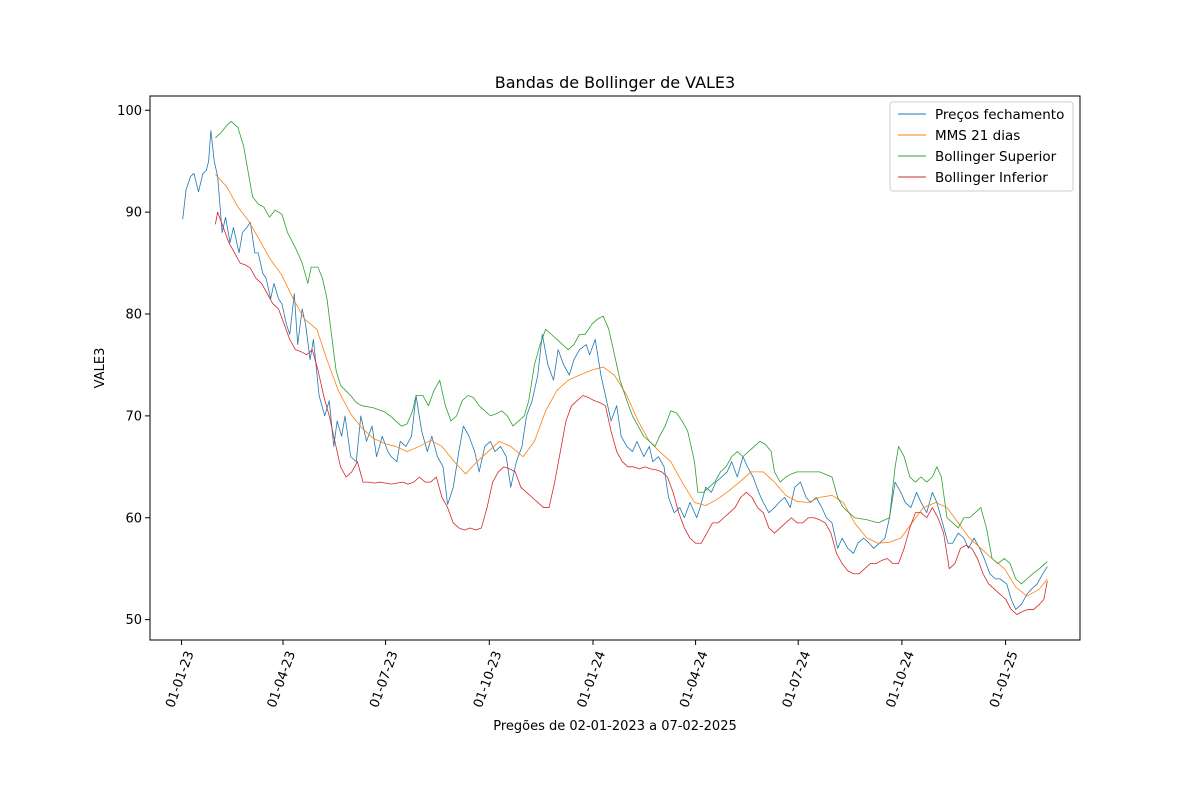  Describe the element at coordinates (977, 136) in the screenshot. I see `legend-label: MMS 21 dias` at that location.